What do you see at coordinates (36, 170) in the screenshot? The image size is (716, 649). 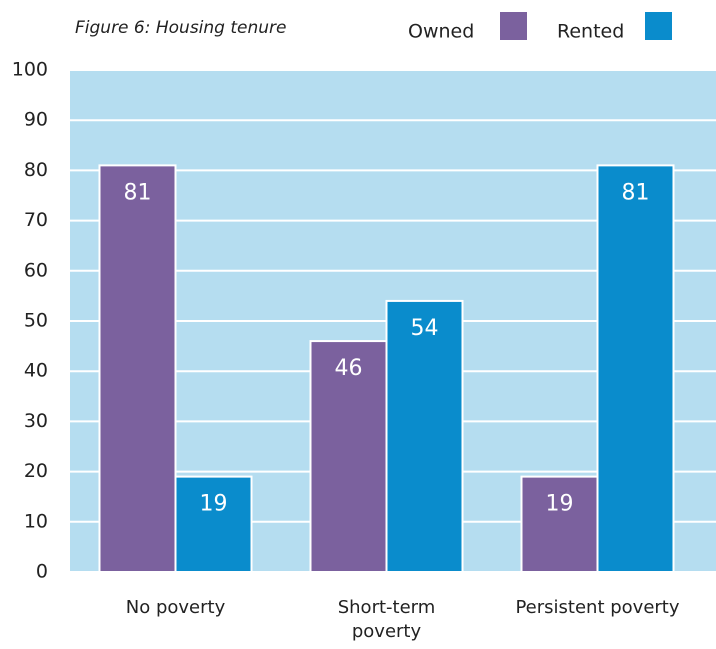 I see `y-tick-label: 80` at bounding box center [36, 170].